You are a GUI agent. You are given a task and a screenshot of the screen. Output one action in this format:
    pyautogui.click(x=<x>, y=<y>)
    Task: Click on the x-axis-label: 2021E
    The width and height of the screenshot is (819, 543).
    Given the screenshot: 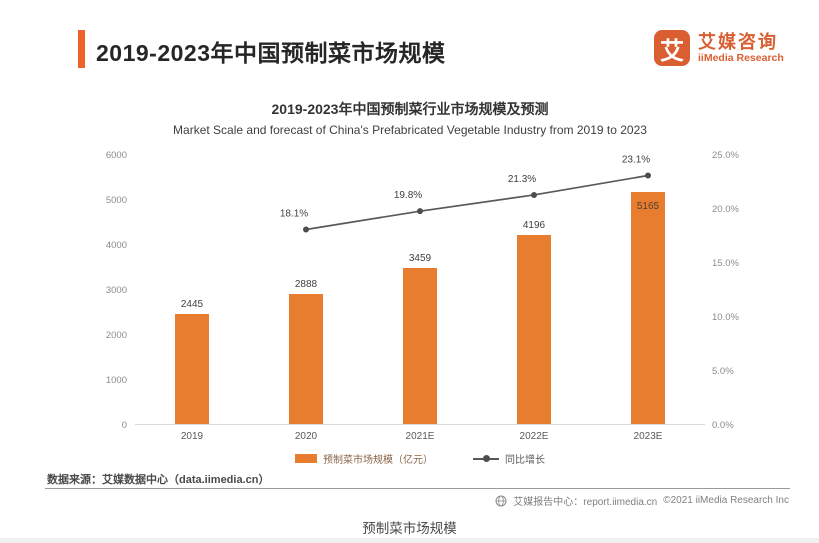 What is the action you would take?
    pyautogui.click(x=420, y=436)
    